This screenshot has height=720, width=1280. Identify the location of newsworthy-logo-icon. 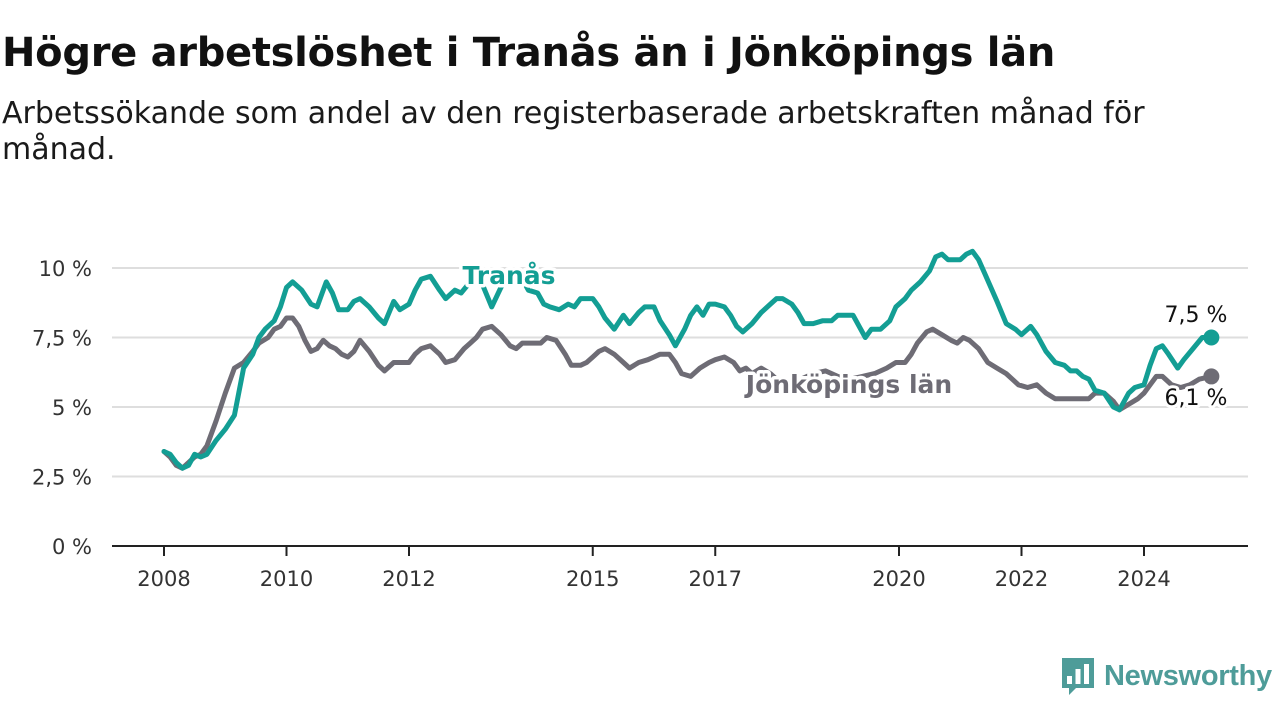
(1078, 676).